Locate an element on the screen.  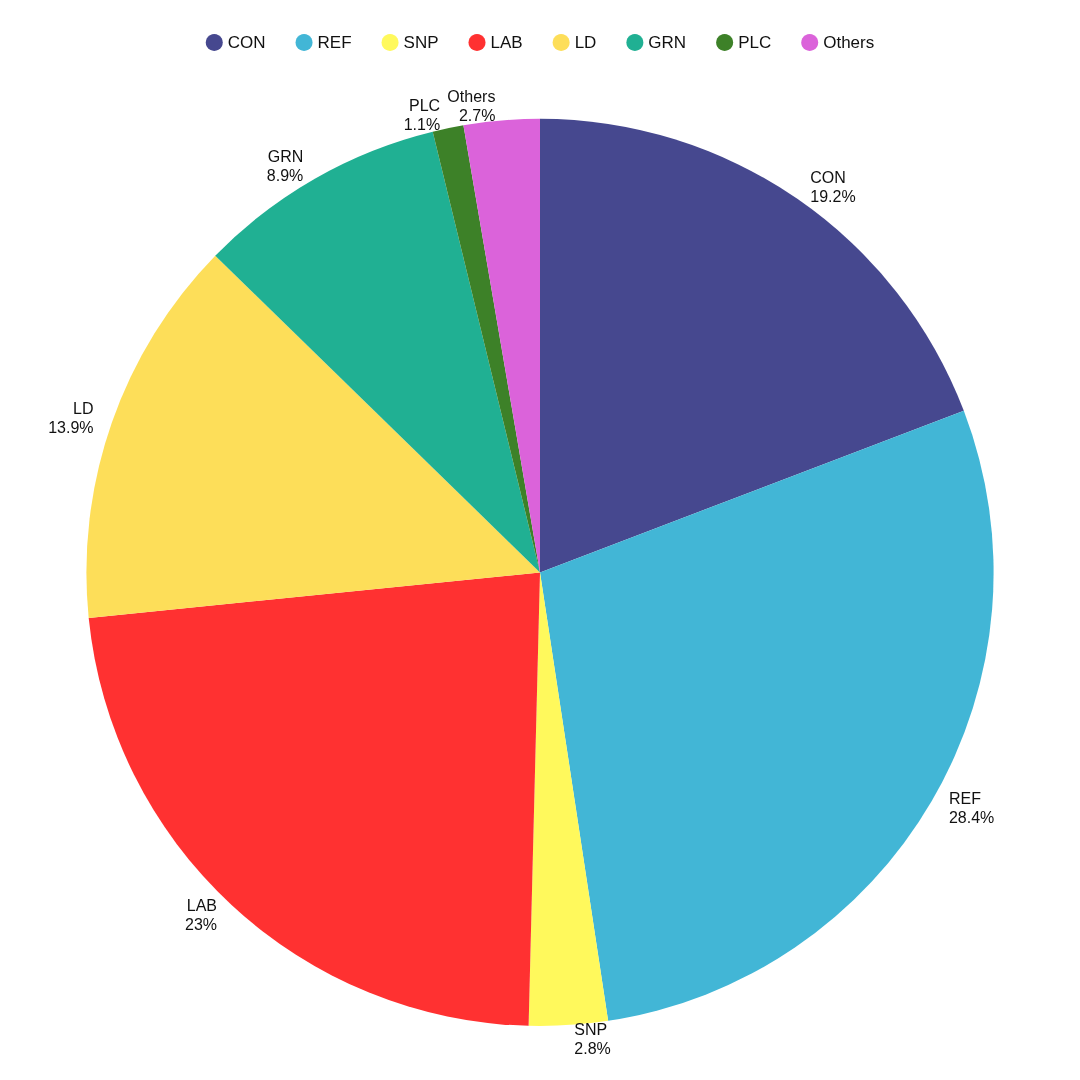
data-label: 2.7% is located at coordinates (477, 116).